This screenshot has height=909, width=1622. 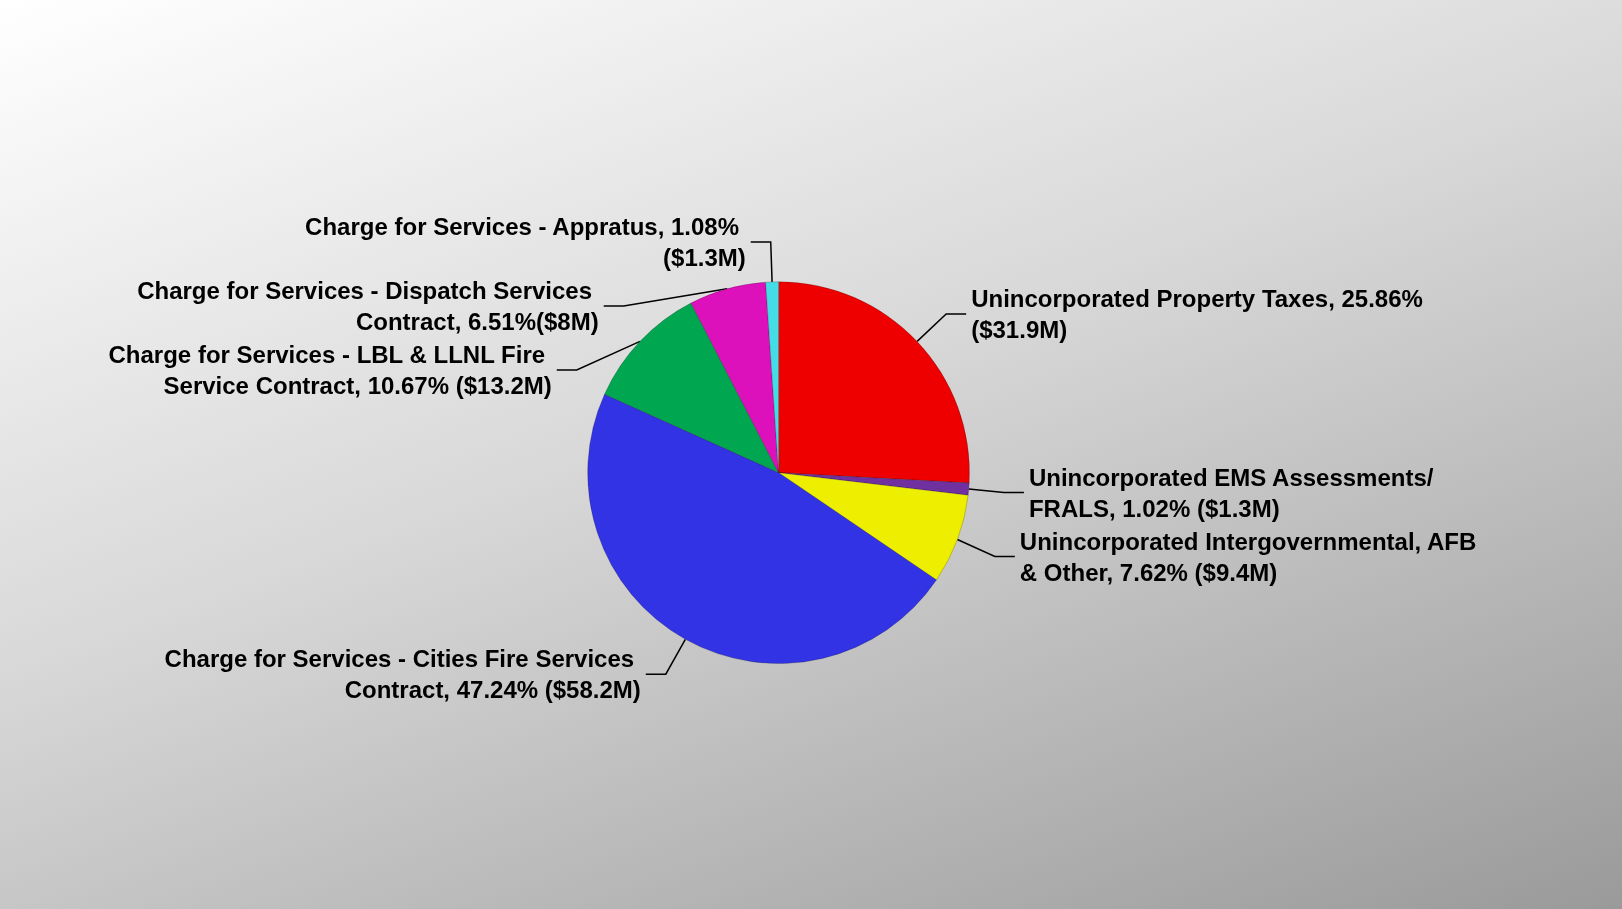 I want to click on slice-label: Charge for Services - Appratus, 1.08% ($1.3M), so click(x=525, y=241).